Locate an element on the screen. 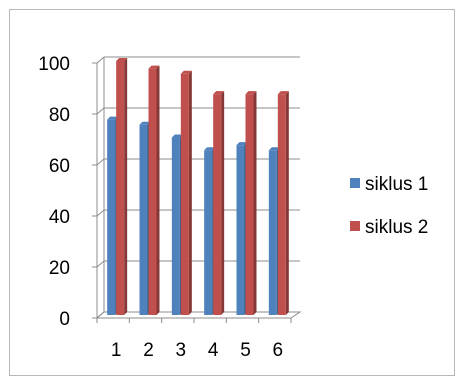 Image resolution: width=465 pixels, height=383 pixels. y-tick-label: 20 is located at coordinates (59, 268).